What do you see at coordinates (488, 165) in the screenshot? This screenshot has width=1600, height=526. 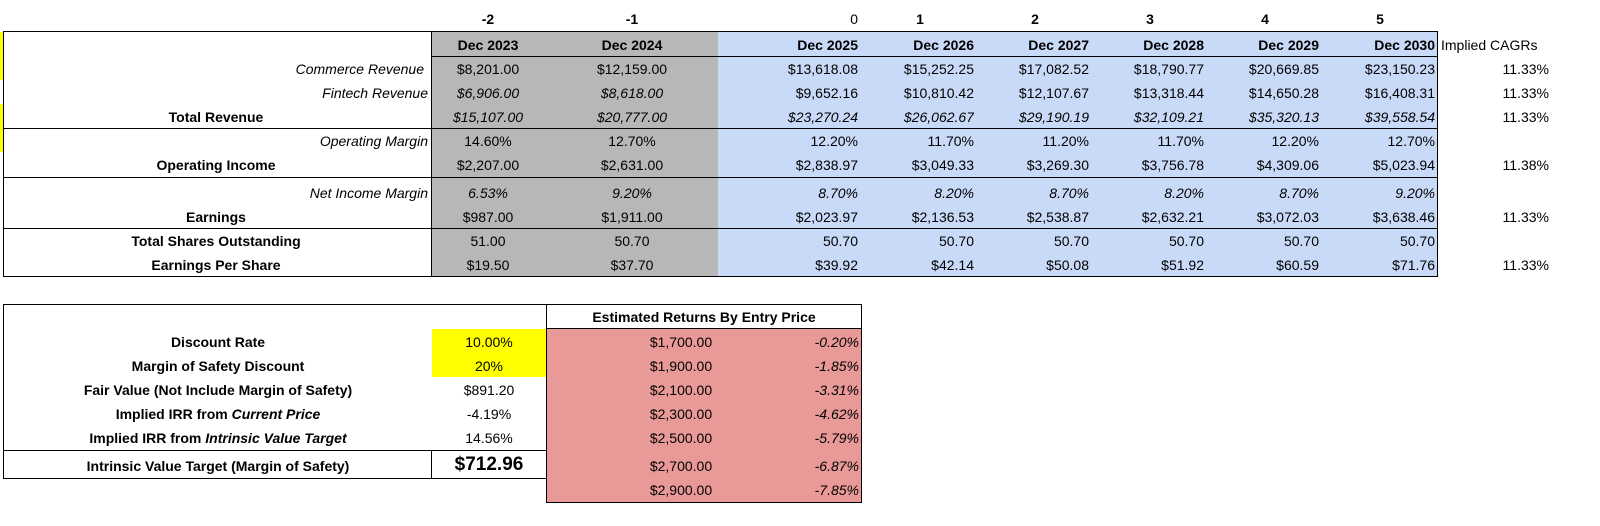 I see `table-cell: $2,207.00` at bounding box center [488, 165].